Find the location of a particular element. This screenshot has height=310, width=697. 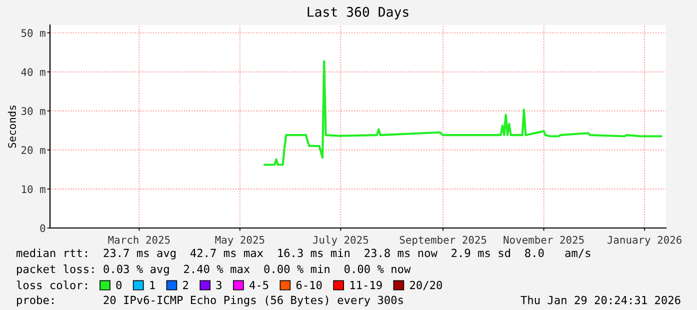

legend-label: 2 is located at coordinates (185, 285).